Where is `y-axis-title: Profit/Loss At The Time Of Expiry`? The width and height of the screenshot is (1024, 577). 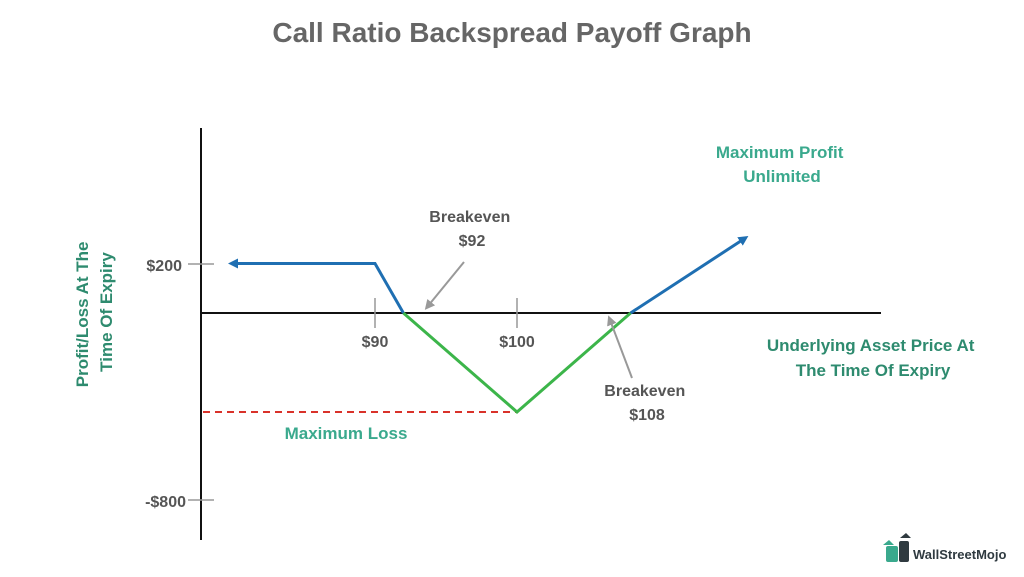 y-axis-title: Profit/Loss At The Time Of Expiry is located at coordinates (94, 312).